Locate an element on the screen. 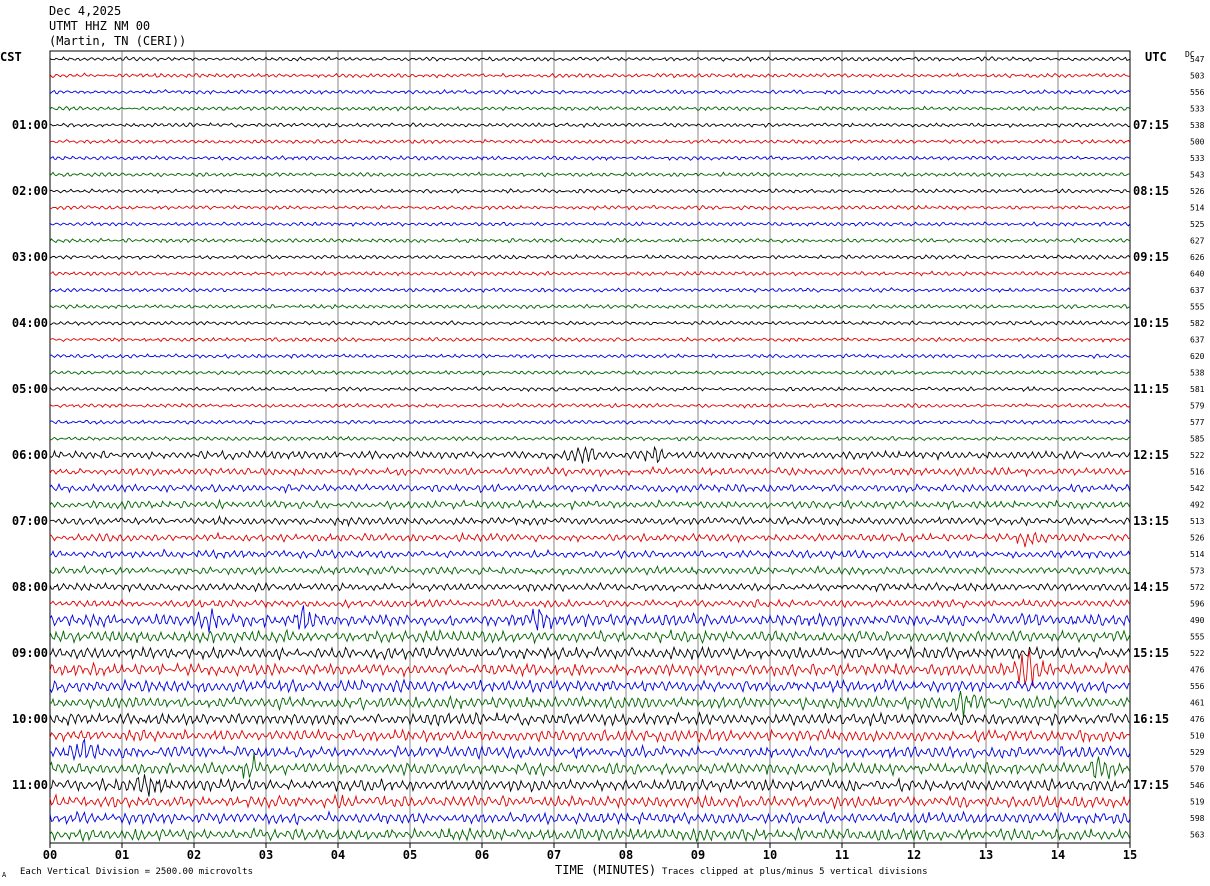 The width and height of the screenshot is (1210, 886). dc-offset-value: 626 is located at coordinates (1197, 257).